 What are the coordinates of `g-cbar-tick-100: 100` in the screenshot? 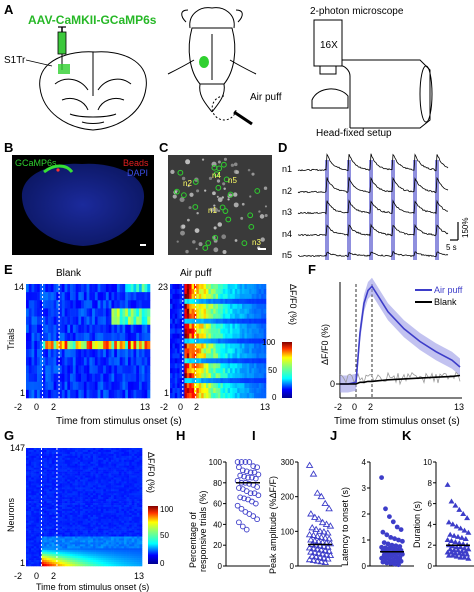 It's located at (167, 509).